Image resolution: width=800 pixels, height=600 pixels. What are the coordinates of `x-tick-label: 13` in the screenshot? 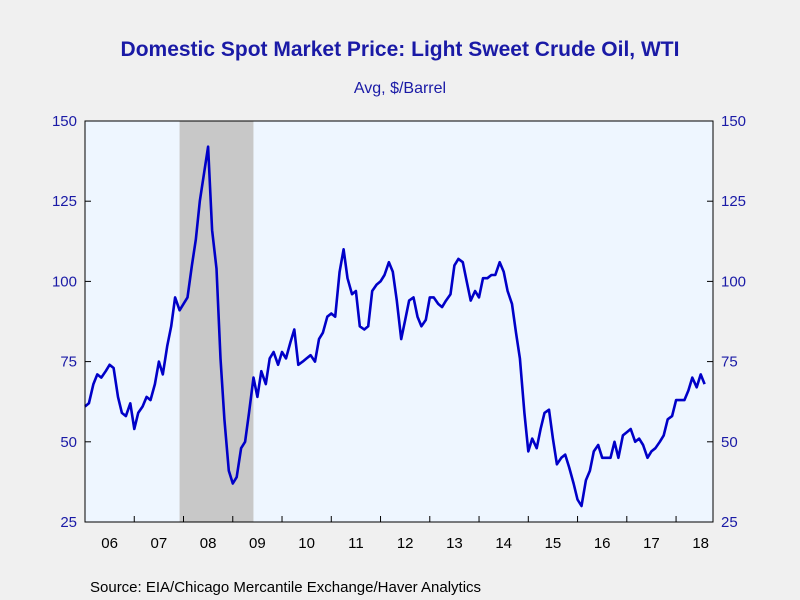 It's located at (454, 543).